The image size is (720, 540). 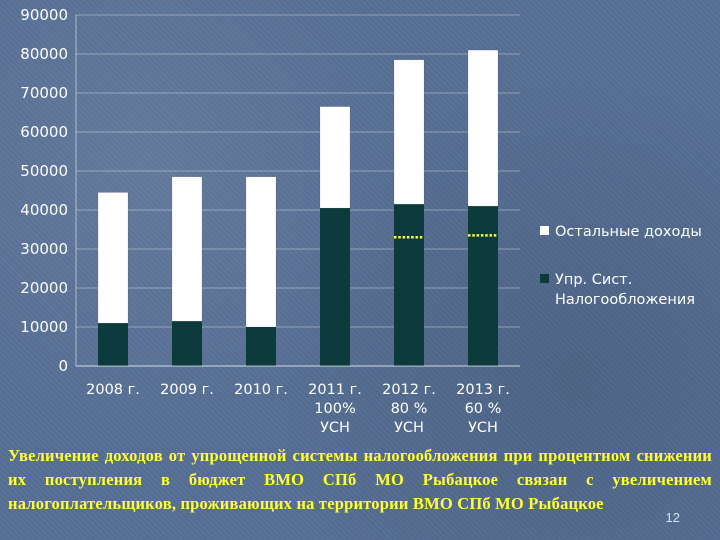 I want to click on x-tick-label: 2009 г., so click(x=187, y=390).